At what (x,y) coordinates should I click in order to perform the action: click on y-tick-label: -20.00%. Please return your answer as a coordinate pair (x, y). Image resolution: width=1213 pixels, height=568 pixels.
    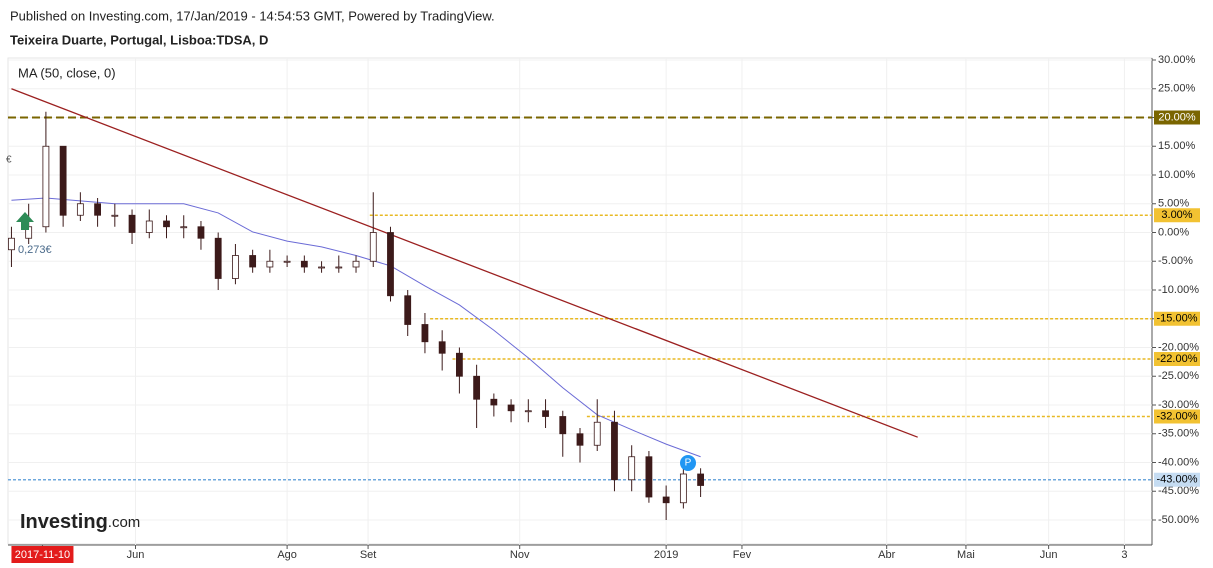
    Looking at the image, I should click on (1178, 347).